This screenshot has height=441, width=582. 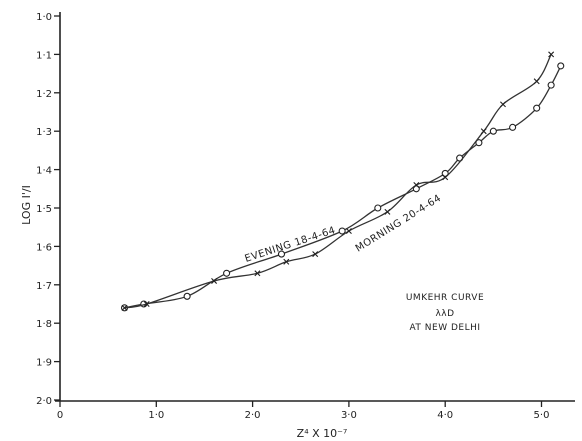 I want to click on annotation-line-2: λλD, so click(x=444, y=314).